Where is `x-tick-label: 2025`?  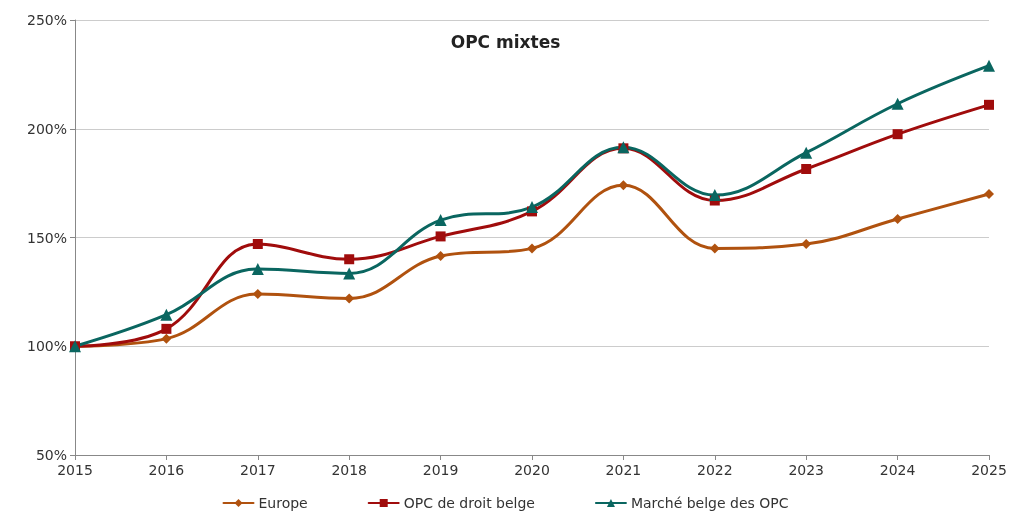 x-tick-label: 2025 is located at coordinates (989, 470).